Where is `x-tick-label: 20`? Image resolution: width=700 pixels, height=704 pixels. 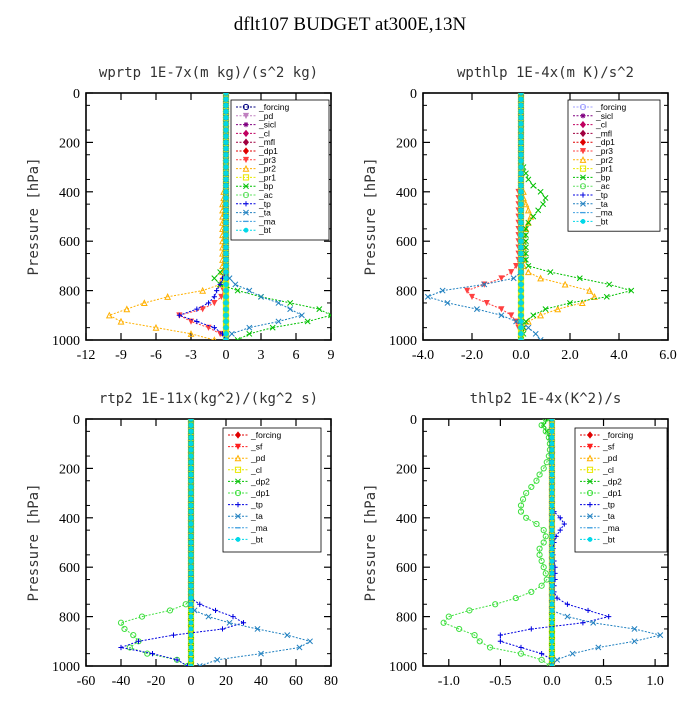
x-tick-label: 20 is located at coordinates (226, 681).